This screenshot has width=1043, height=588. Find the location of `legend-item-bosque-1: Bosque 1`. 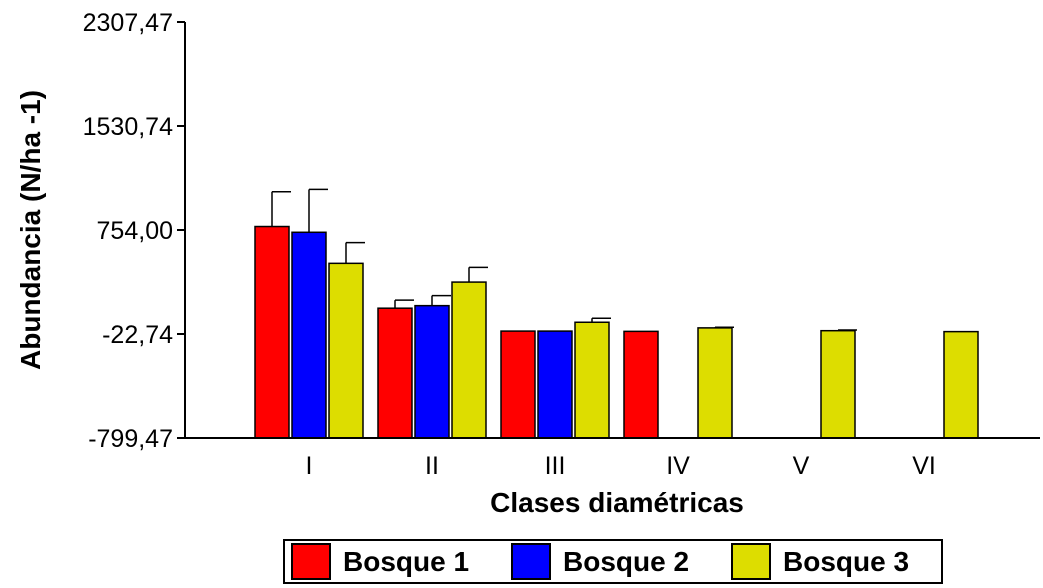

legend-item-bosque-1: Bosque 1 is located at coordinates (380, 561).